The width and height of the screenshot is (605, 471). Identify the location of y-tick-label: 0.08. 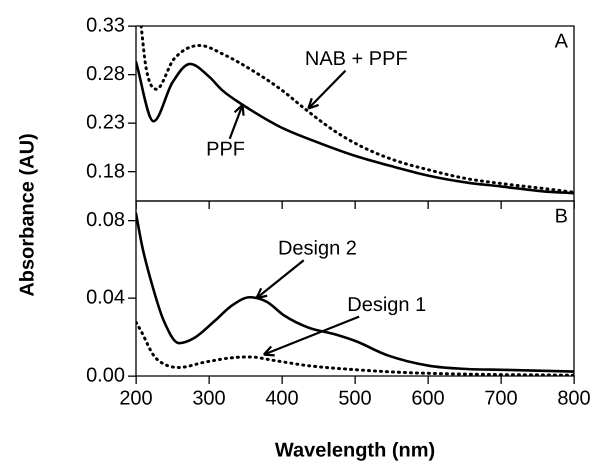
(105, 219).